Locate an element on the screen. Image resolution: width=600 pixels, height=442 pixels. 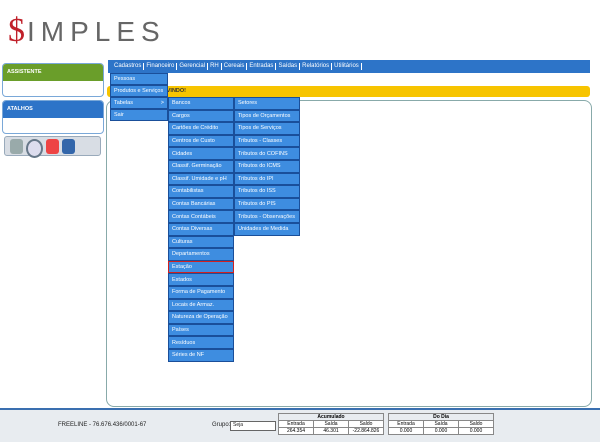
group-select: Seja is located at coordinates (253, 426).